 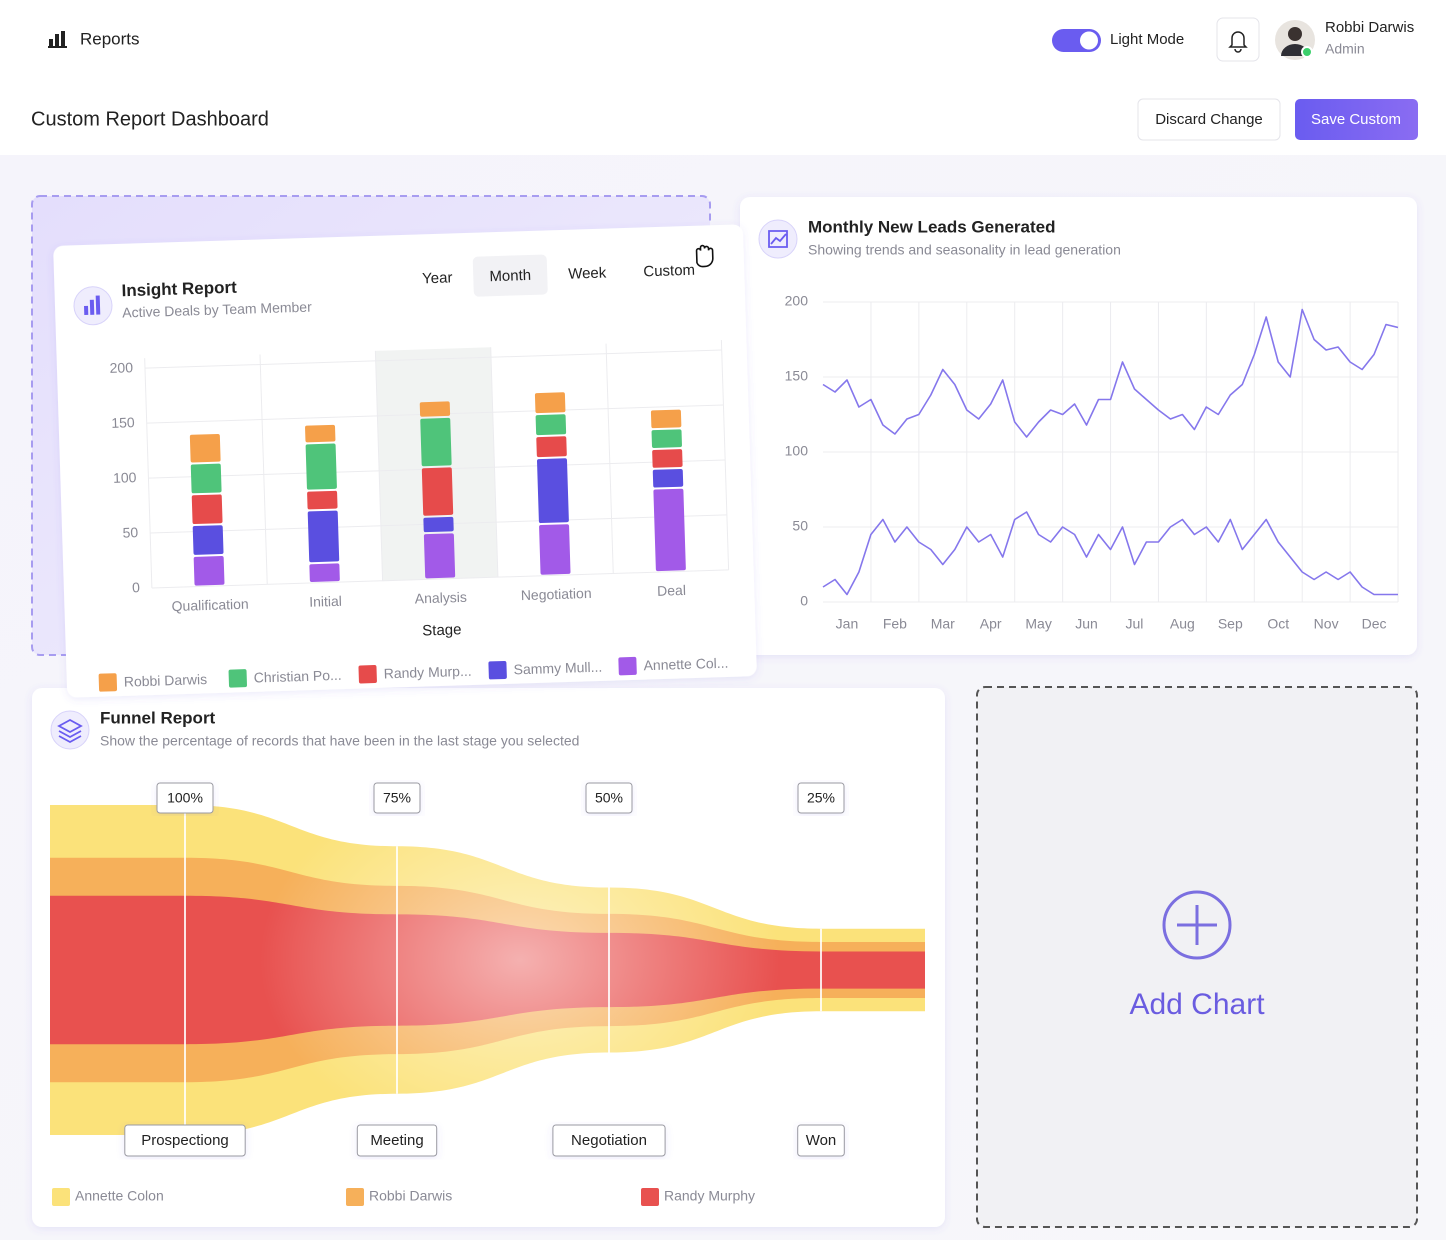 I want to click on mode-label: Light Mode, so click(x=1147, y=39).